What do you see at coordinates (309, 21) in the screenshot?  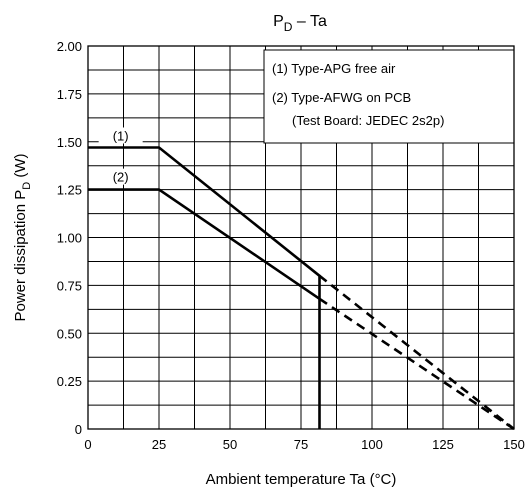 I see `chart-title-suffix: – Ta` at bounding box center [309, 21].